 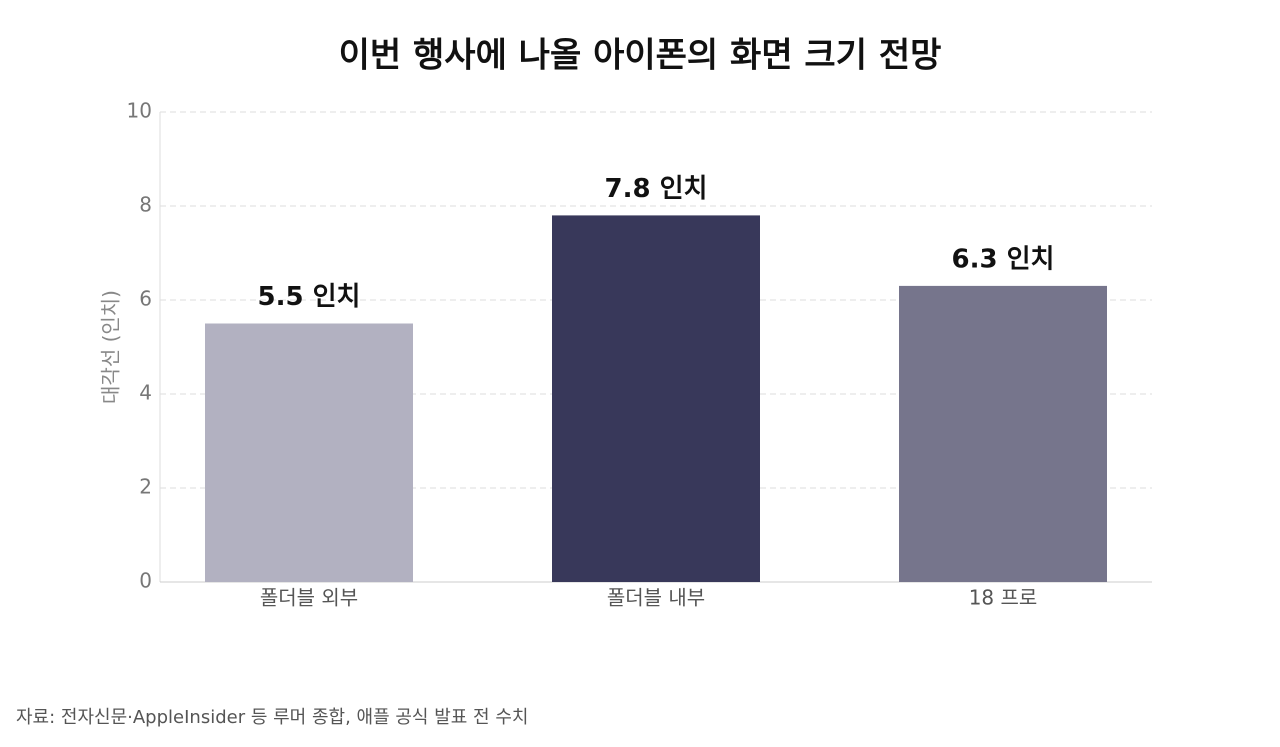 What do you see at coordinates (145, 581) in the screenshot?
I see `y-tick-label: 0` at bounding box center [145, 581].